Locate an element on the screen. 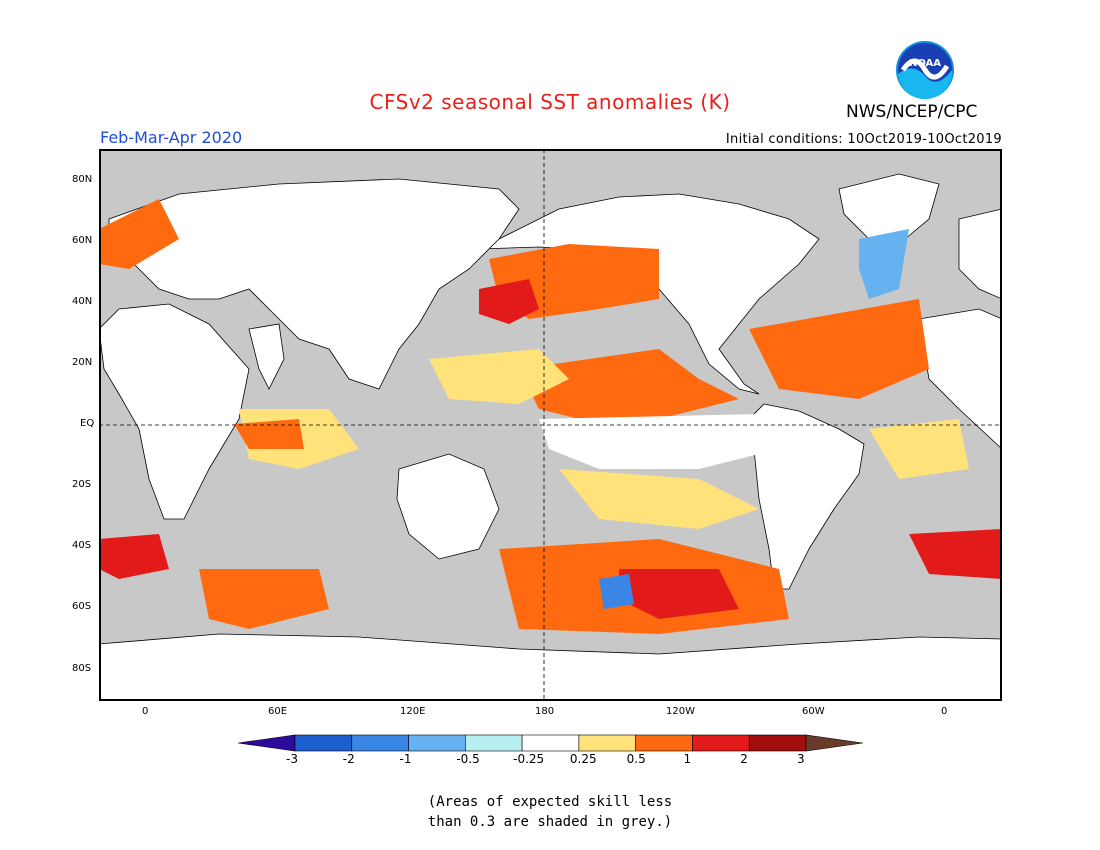 The width and height of the screenshot is (1100, 850). lon-label-120e: 120E is located at coordinates (413, 711).